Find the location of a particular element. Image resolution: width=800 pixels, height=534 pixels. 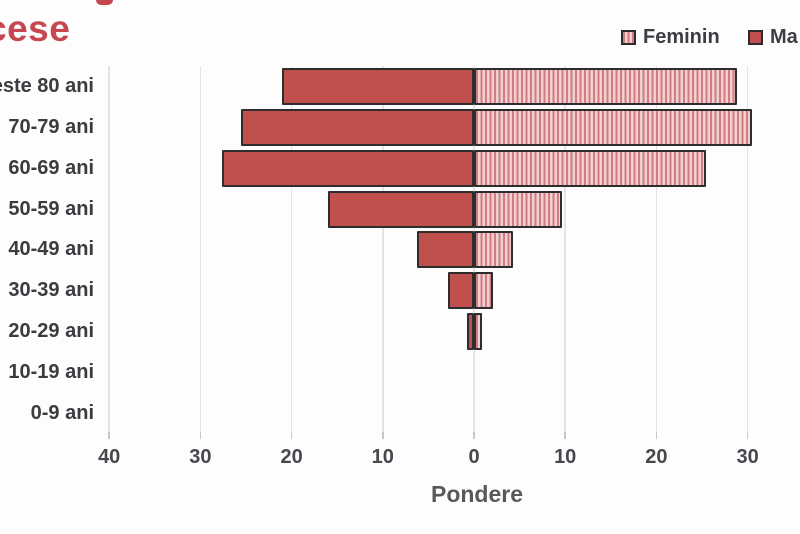

legend-label-masculin: Ma is located at coordinates (784, 37).